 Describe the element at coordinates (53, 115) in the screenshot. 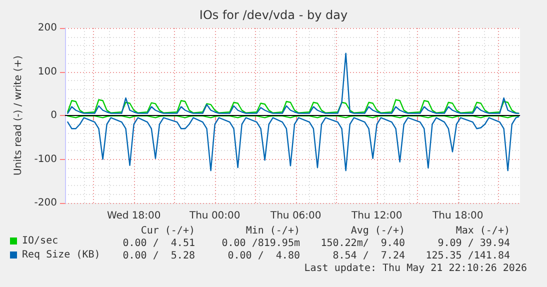

I see `y-tick-label: 0` at that location.